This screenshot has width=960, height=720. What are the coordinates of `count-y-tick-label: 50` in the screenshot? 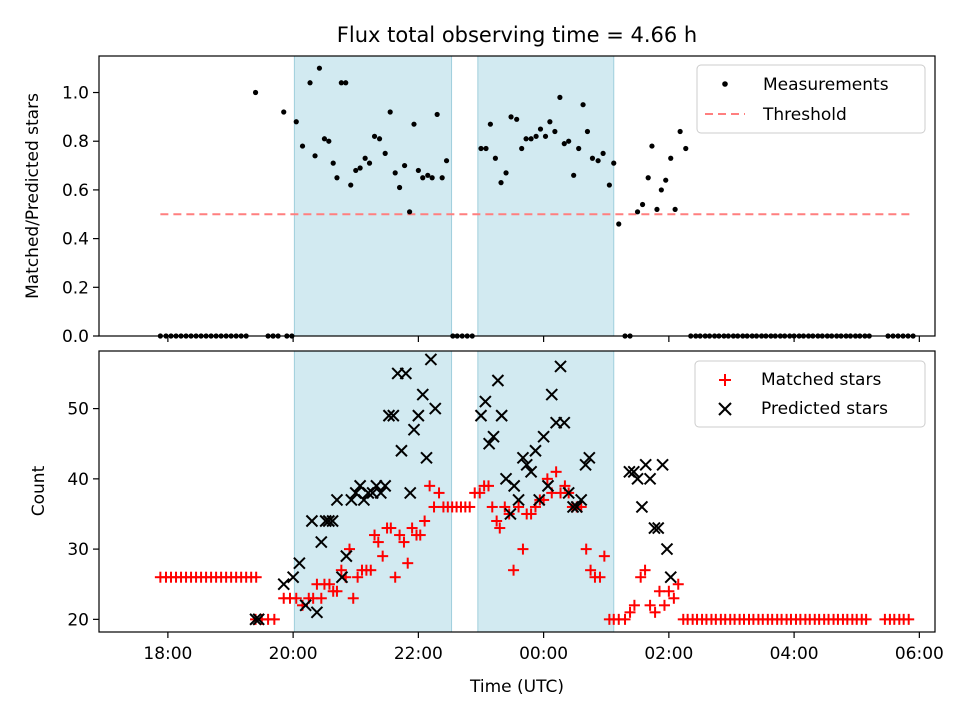 It's located at (78, 410).